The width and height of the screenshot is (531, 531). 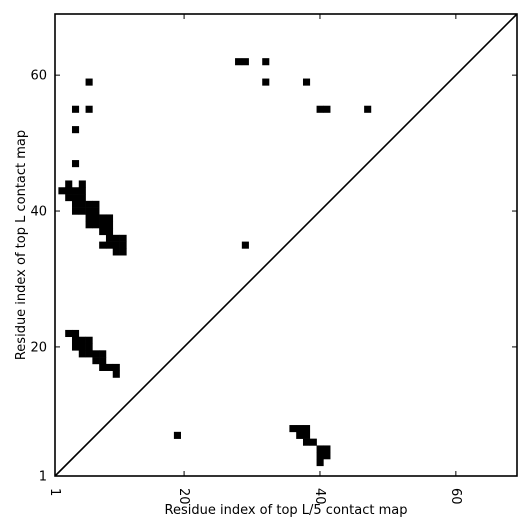 What do you see at coordinates (38, 347) in the screenshot?
I see `y-tick-label: 20` at bounding box center [38, 347].